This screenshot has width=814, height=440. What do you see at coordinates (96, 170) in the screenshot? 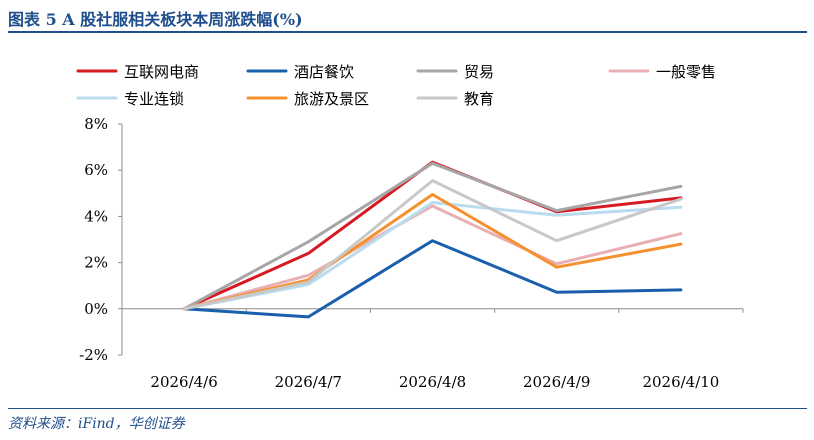
I see `y-tick-label: 6%` at bounding box center [96, 170].